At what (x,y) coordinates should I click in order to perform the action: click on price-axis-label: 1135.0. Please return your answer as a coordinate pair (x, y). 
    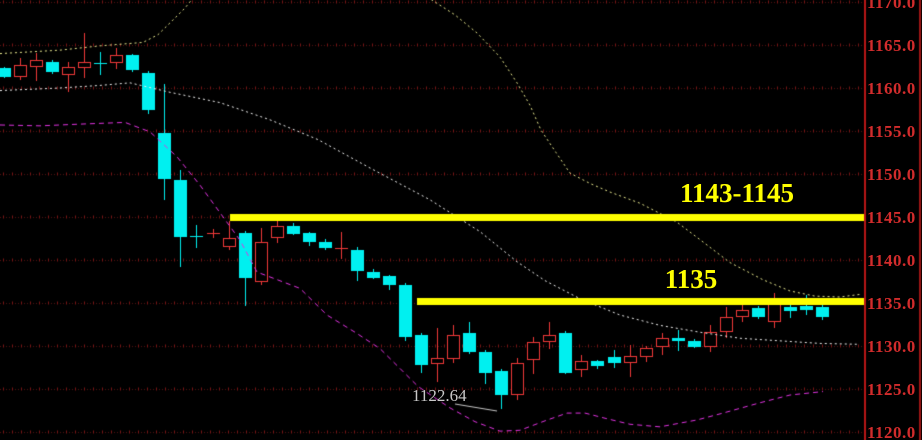
    Looking at the image, I should click on (891, 303).